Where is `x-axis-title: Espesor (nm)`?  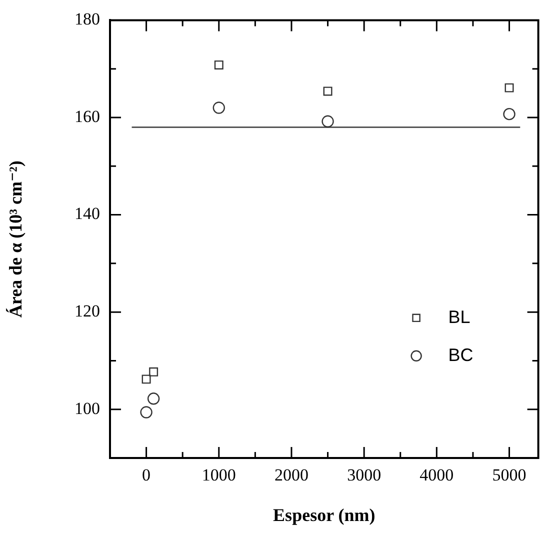
x-axis-title: Espesor (nm) is located at coordinates (324, 514).